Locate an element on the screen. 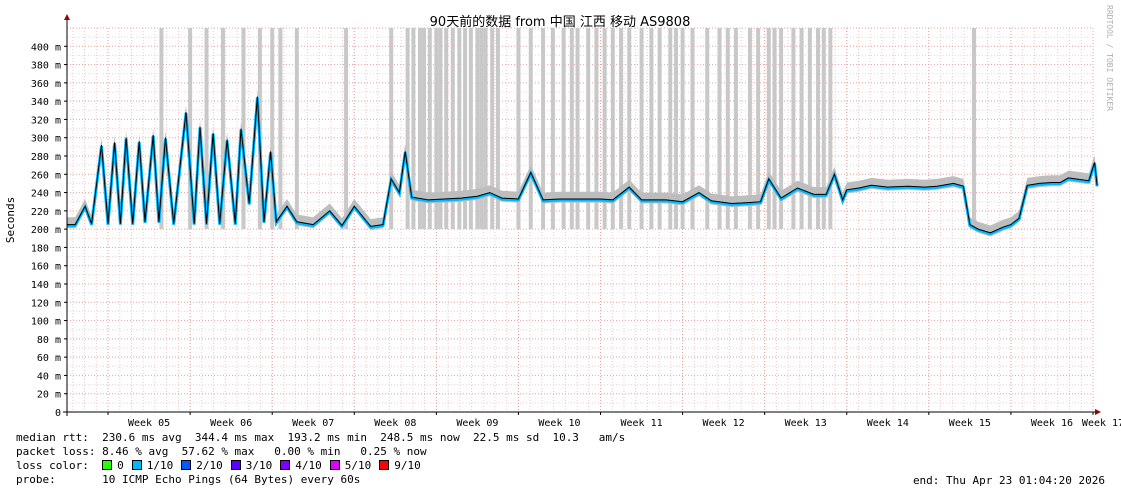 The image size is (1121, 494). y-tick-label: 400 m is located at coordinates (46, 47).